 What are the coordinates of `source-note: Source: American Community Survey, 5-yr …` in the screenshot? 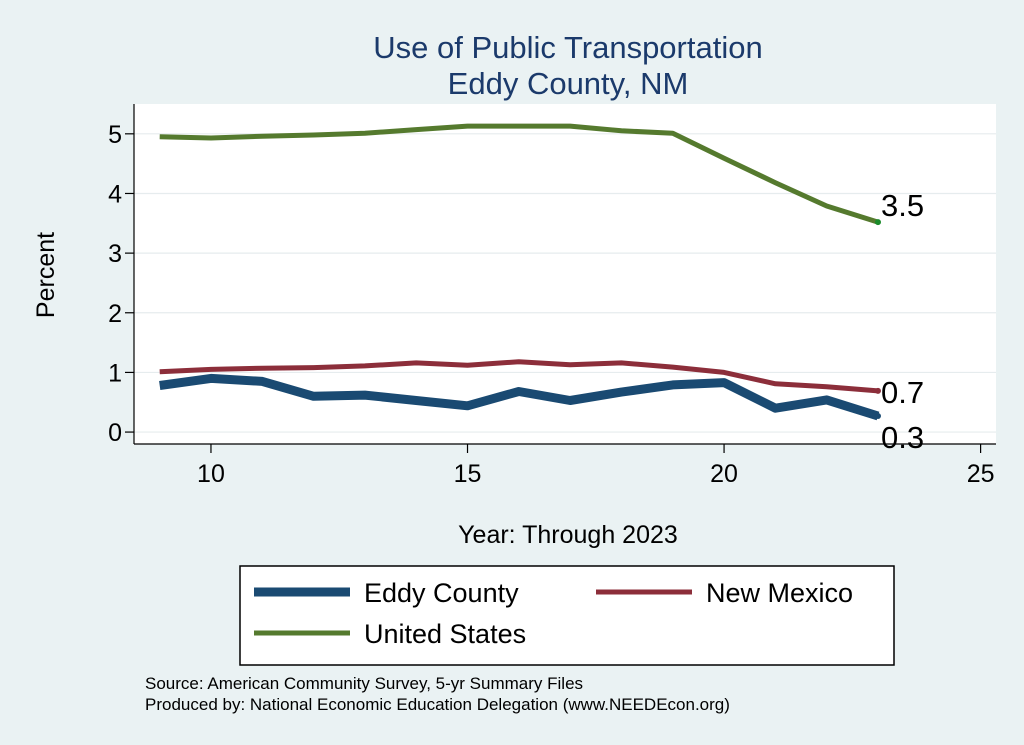 It's located at (364, 683).